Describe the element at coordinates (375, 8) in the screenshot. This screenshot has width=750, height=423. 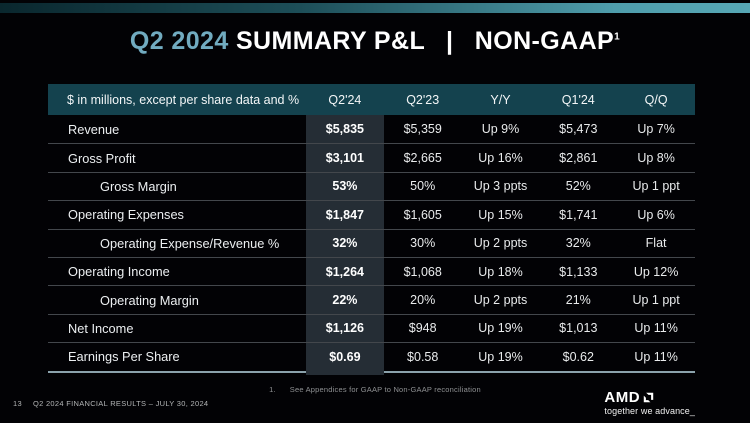
I see `top-accent-bar` at that location.